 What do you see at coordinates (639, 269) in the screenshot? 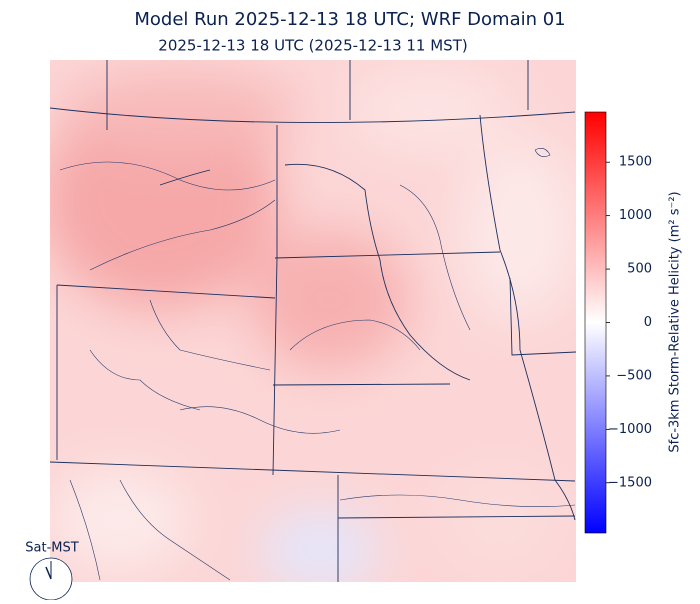
I see `colorbar-tick-label: 500` at bounding box center [639, 269].